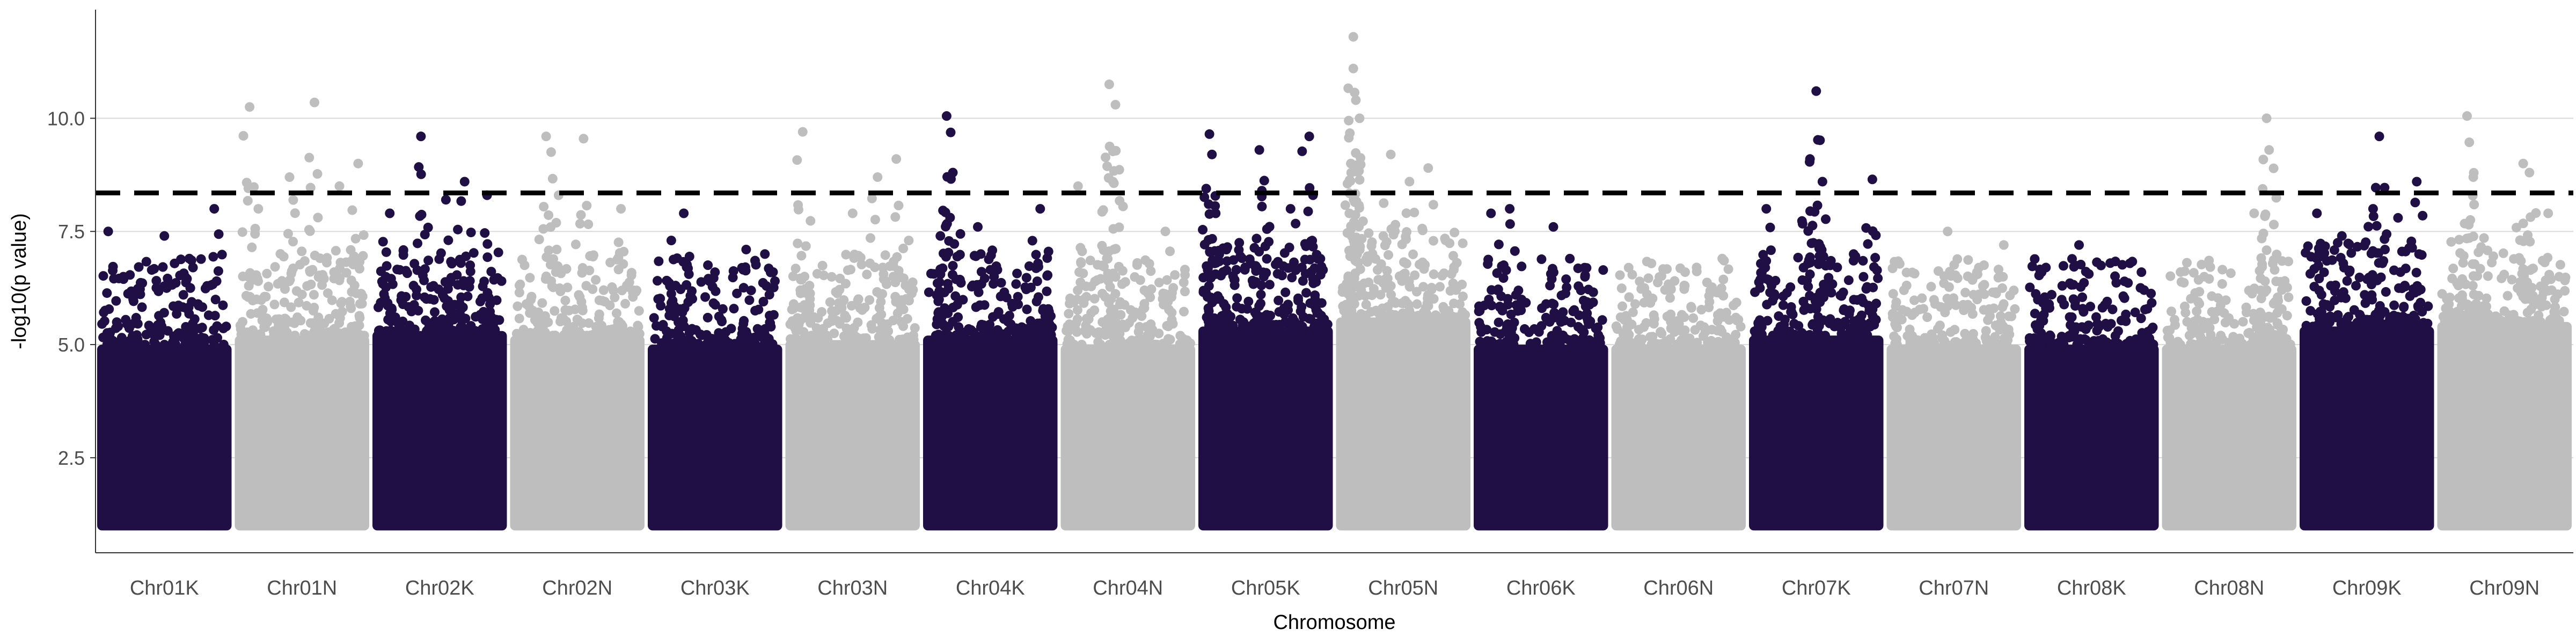 The width and height of the screenshot is (2576, 644). What do you see at coordinates (2504, 426) in the screenshot?
I see `chromosome-point-cloud` at bounding box center [2504, 426].